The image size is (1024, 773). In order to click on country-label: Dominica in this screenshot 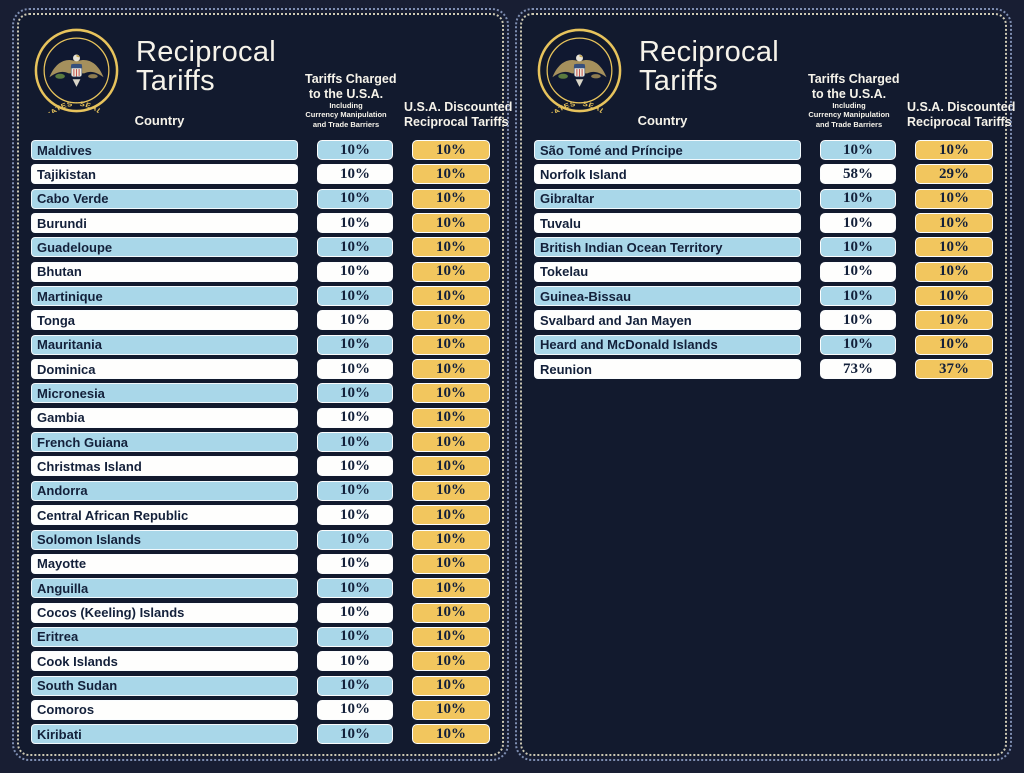, I will do `click(66, 369)`.